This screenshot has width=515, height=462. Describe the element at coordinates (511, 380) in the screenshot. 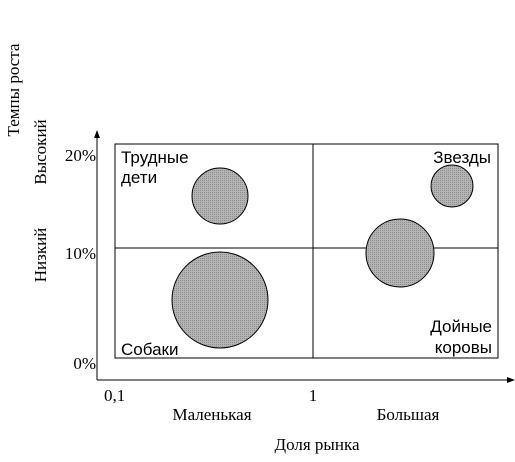

I see `x-axis-arrow` at that location.